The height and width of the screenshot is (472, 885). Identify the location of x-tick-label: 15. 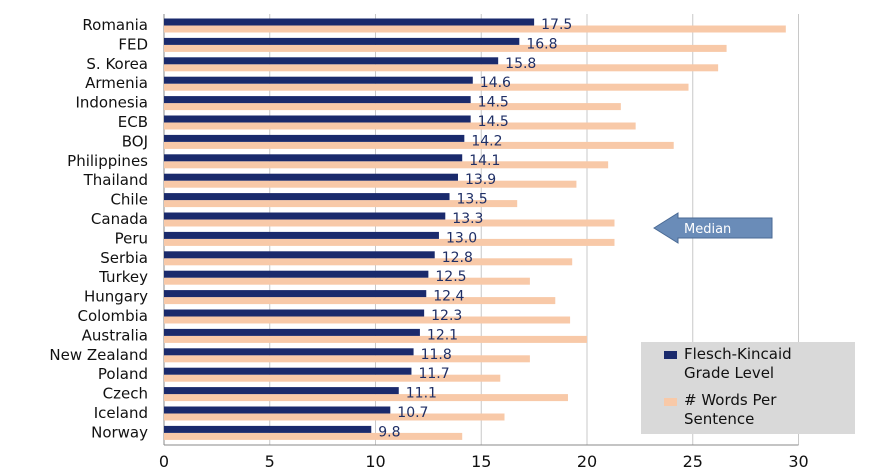
(481, 461).